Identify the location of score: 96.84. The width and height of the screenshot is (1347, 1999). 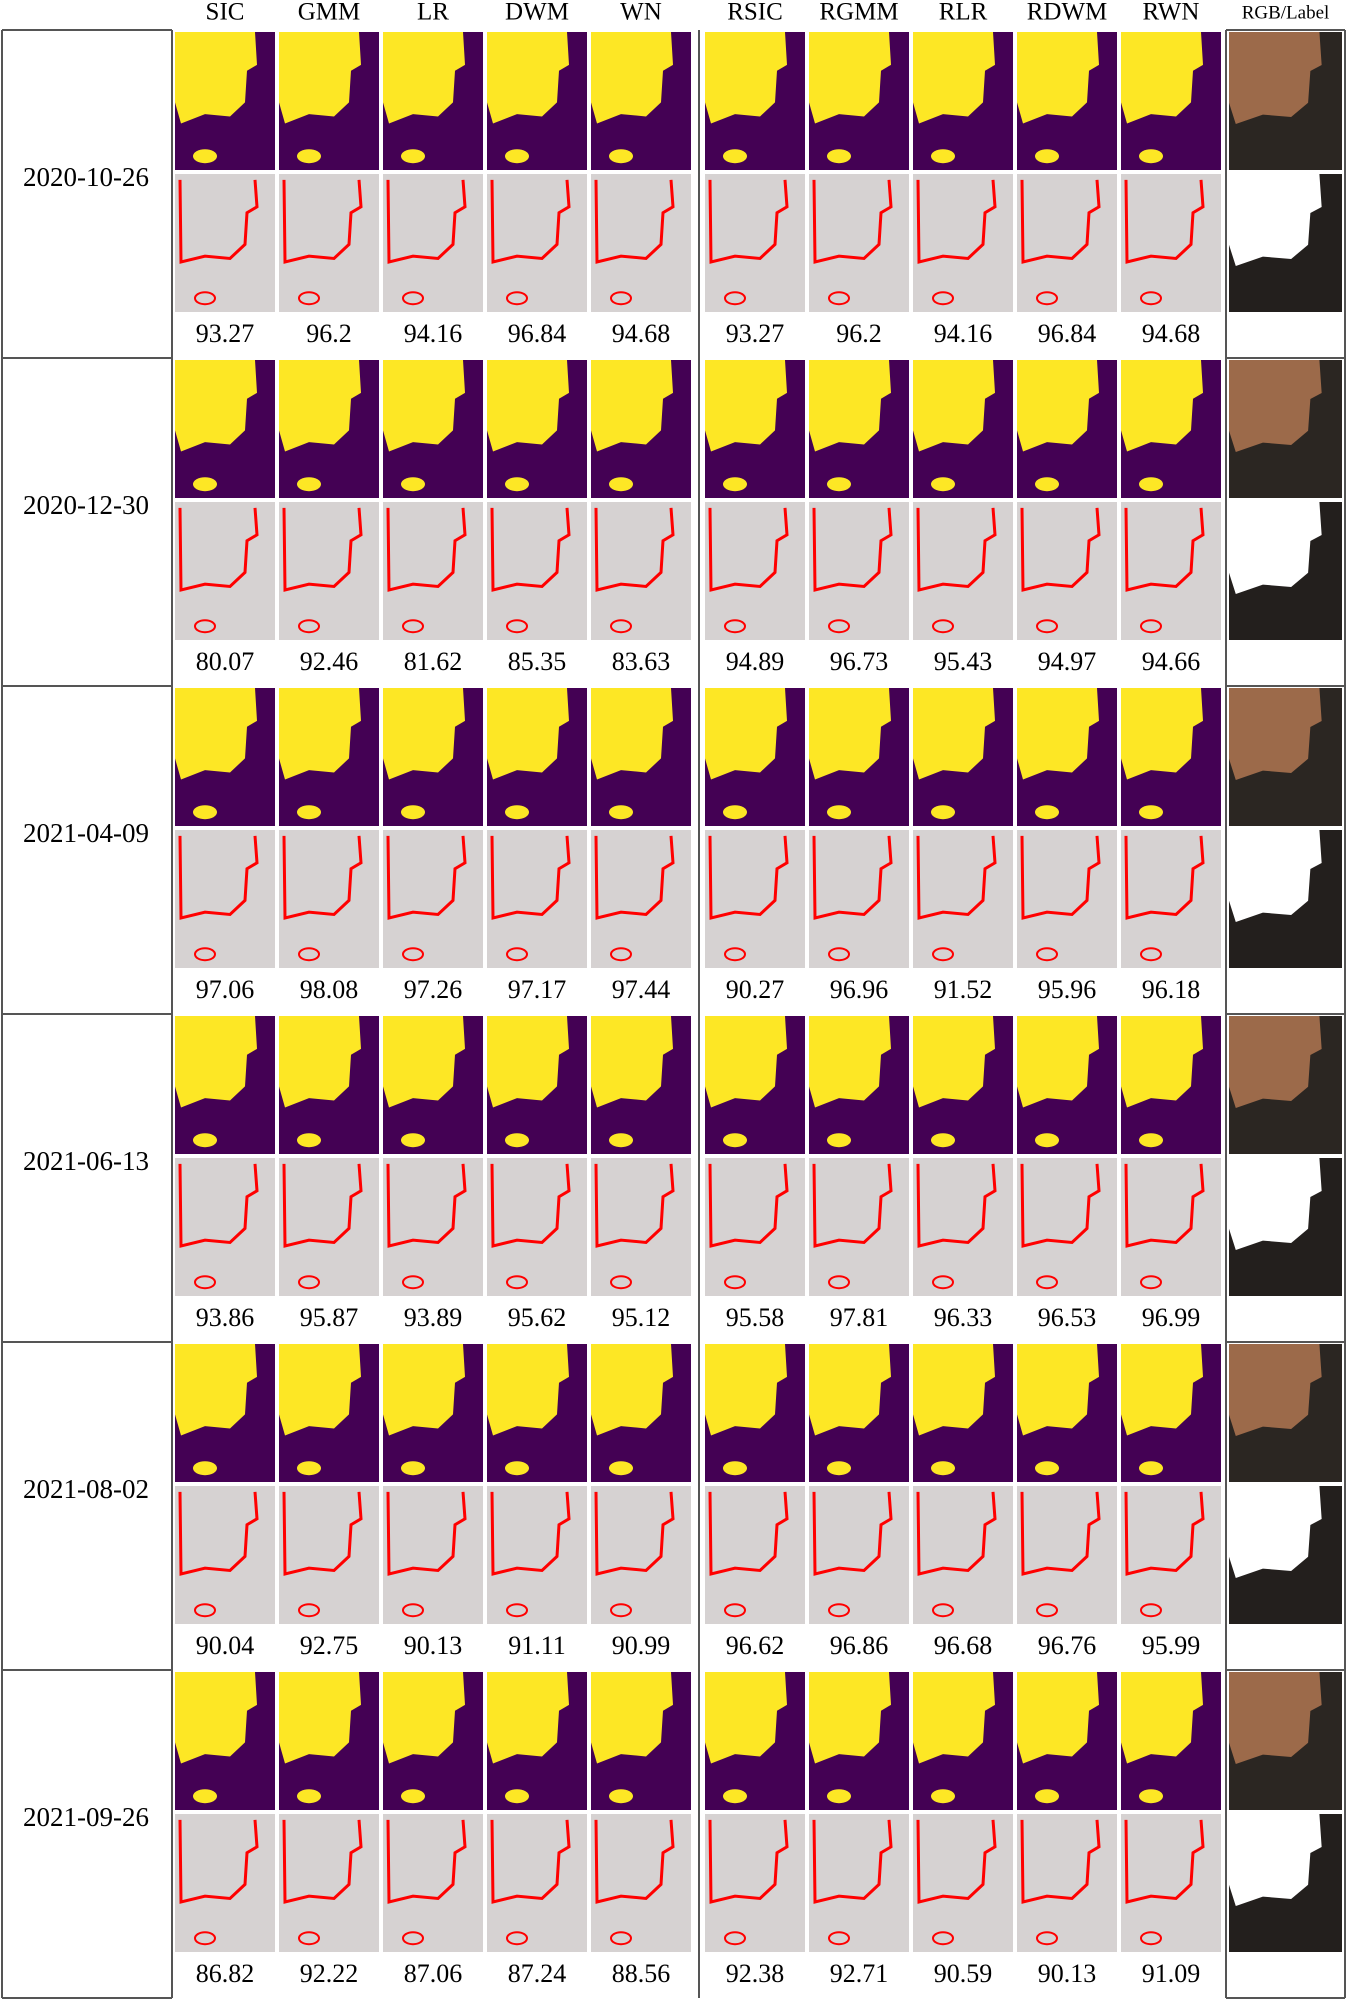
(537, 333).